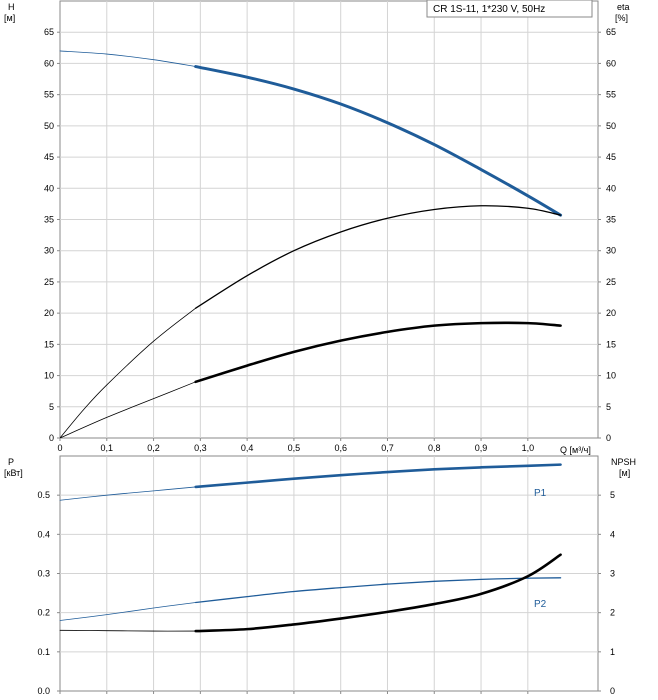  Describe the element at coordinates (11, 7) in the screenshot. I see `top-left-axis-title: H` at that location.